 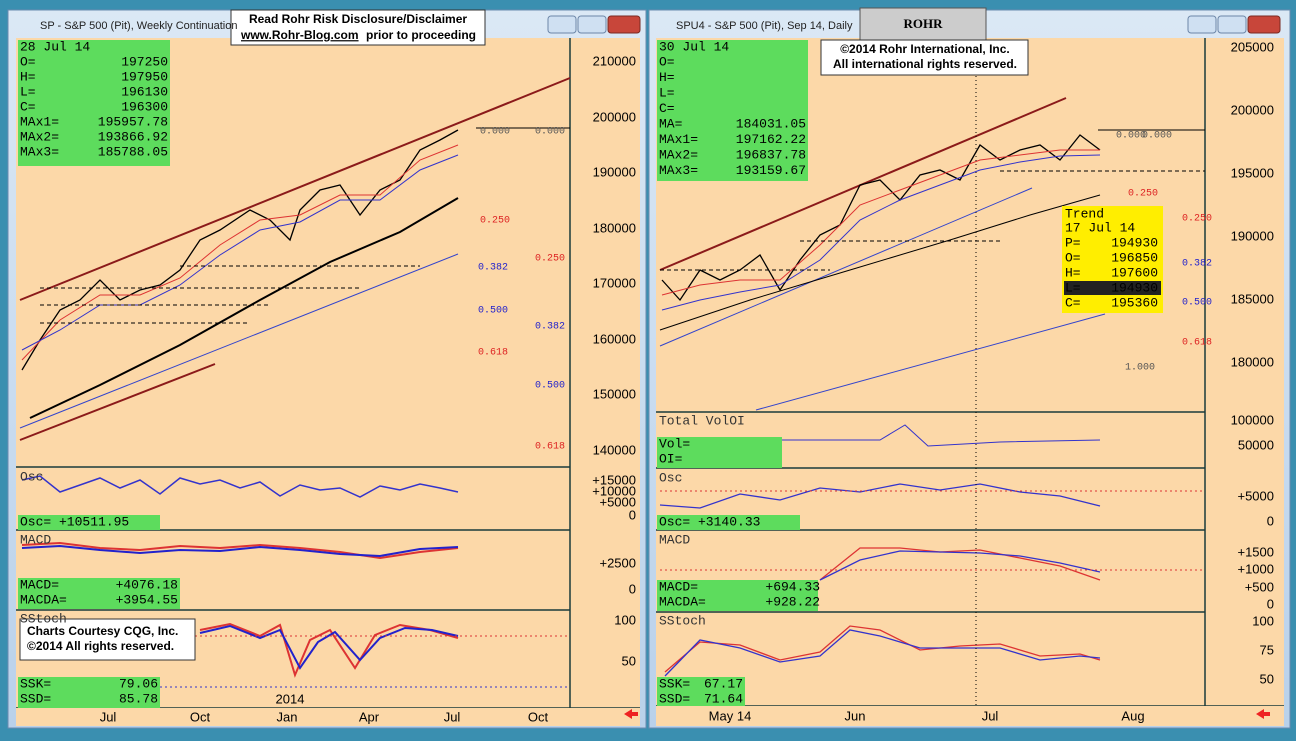 I want to click on panel-readout-value: 85.78, so click(x=138, y=698).